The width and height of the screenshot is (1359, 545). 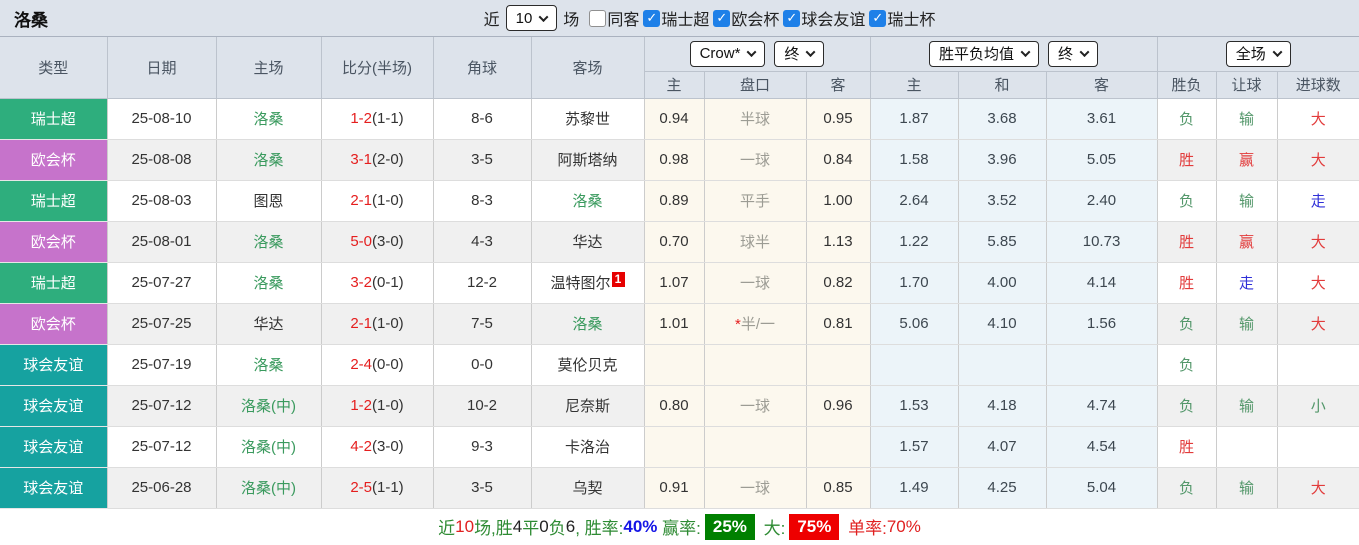 What do you see at coordinates (1318, 406) in the screenshot?
I see `goals-cell: 小` at bounding box center [1318, 406].